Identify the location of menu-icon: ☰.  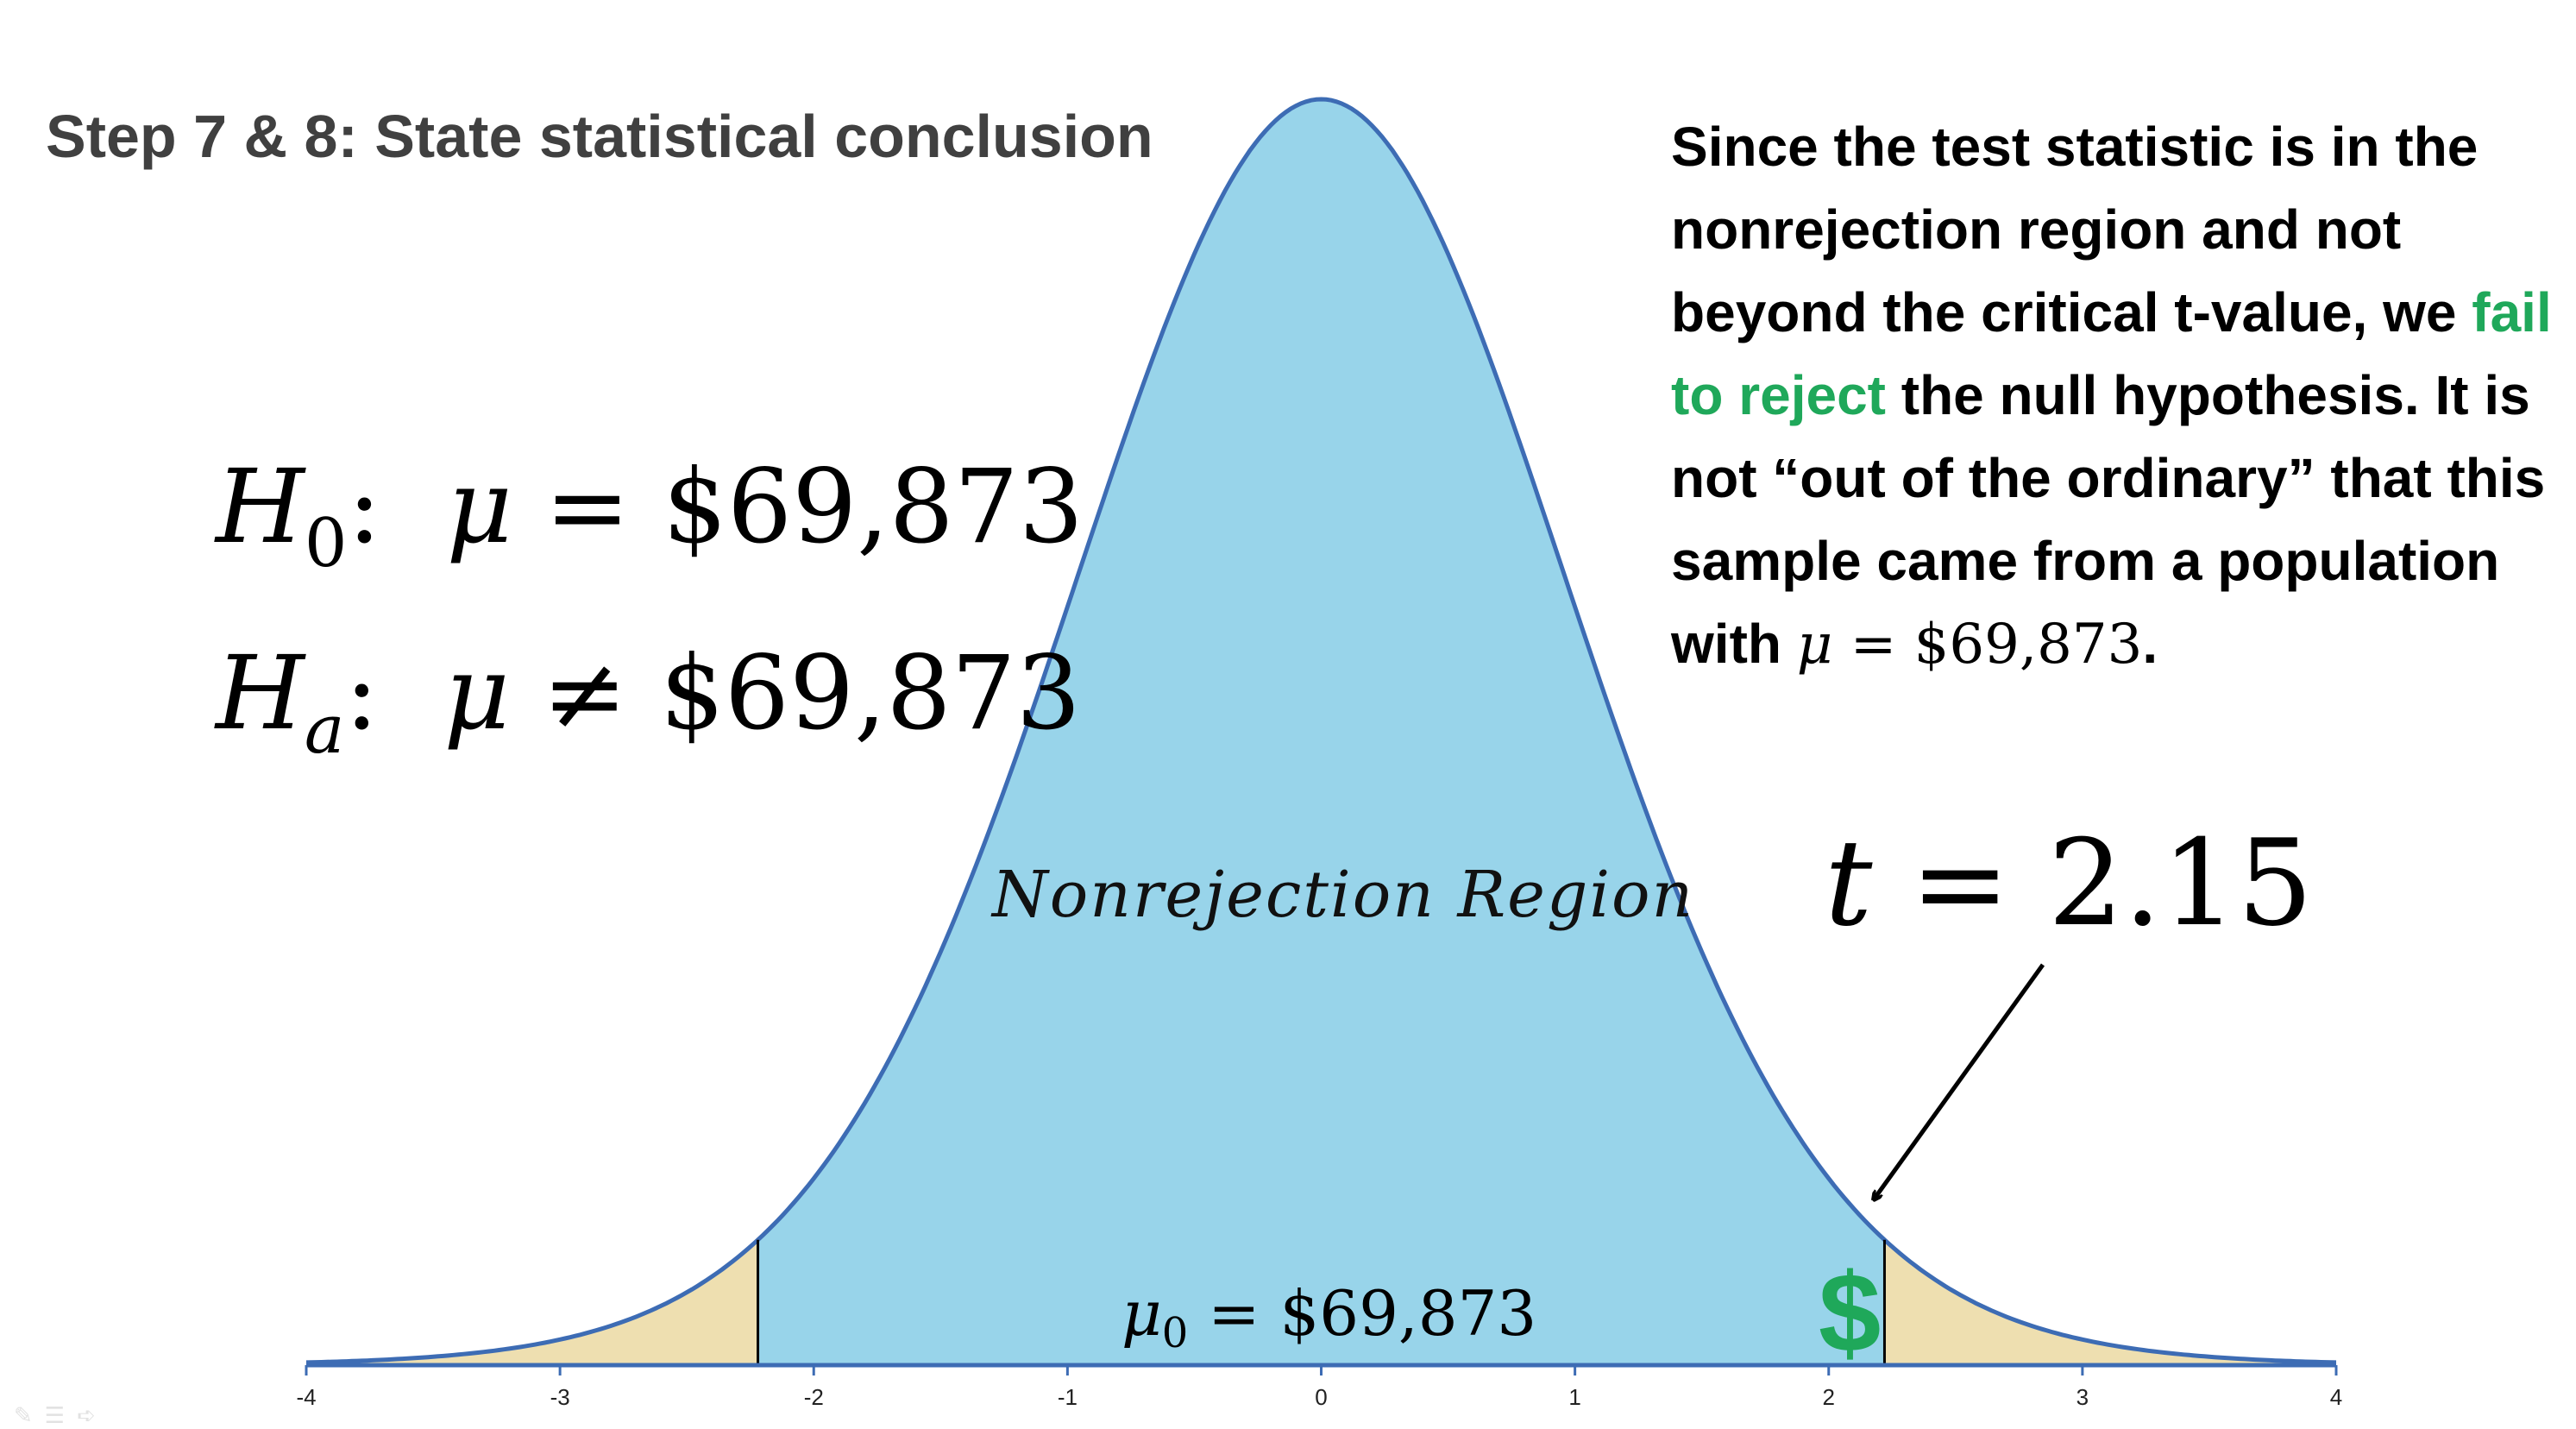
(61, 1415).